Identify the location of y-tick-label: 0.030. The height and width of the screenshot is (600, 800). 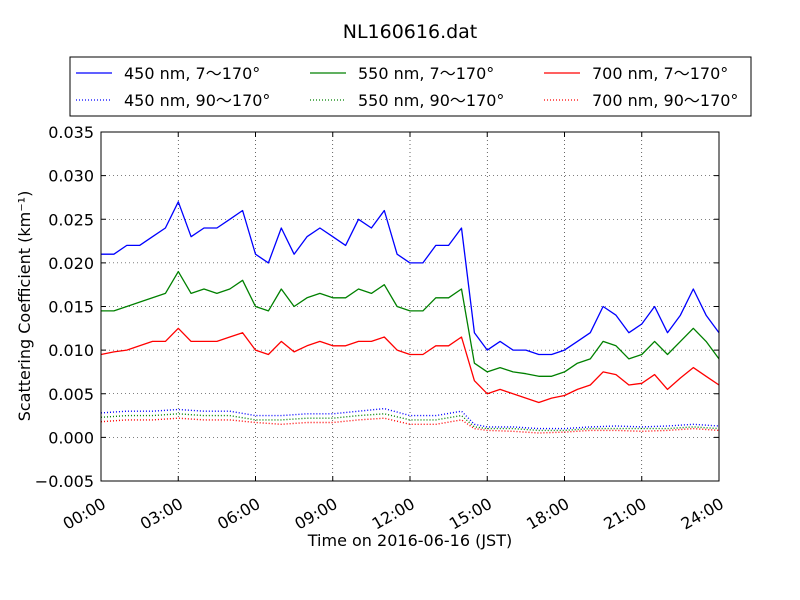
(71, 176).